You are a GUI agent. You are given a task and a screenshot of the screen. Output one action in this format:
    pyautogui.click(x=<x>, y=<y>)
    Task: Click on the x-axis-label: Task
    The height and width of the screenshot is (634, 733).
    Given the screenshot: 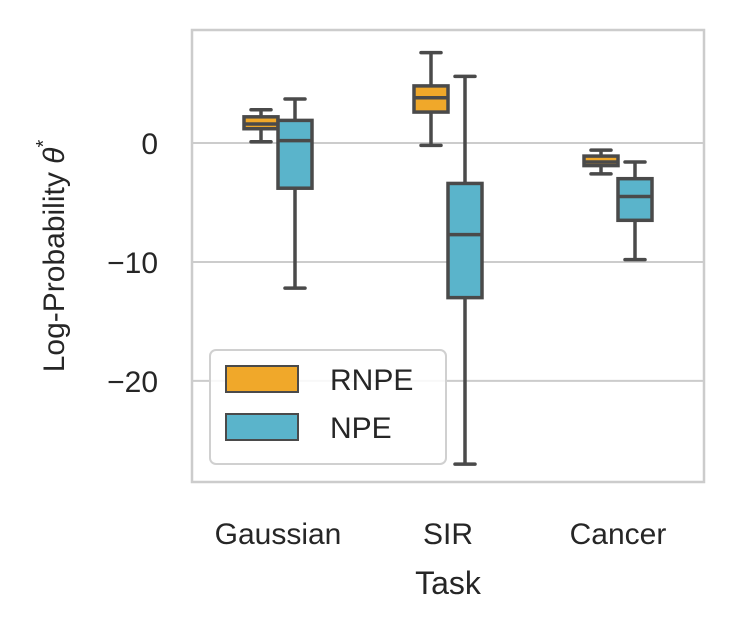 What is the action you would take?
    pyautogui.click(x=448, y=583)
    